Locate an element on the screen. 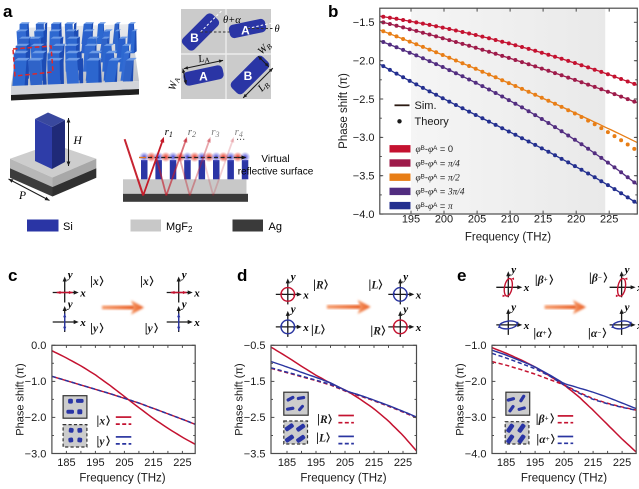  svg-text: φB-φA = 3π/4 is located at coordinates (440, 192).